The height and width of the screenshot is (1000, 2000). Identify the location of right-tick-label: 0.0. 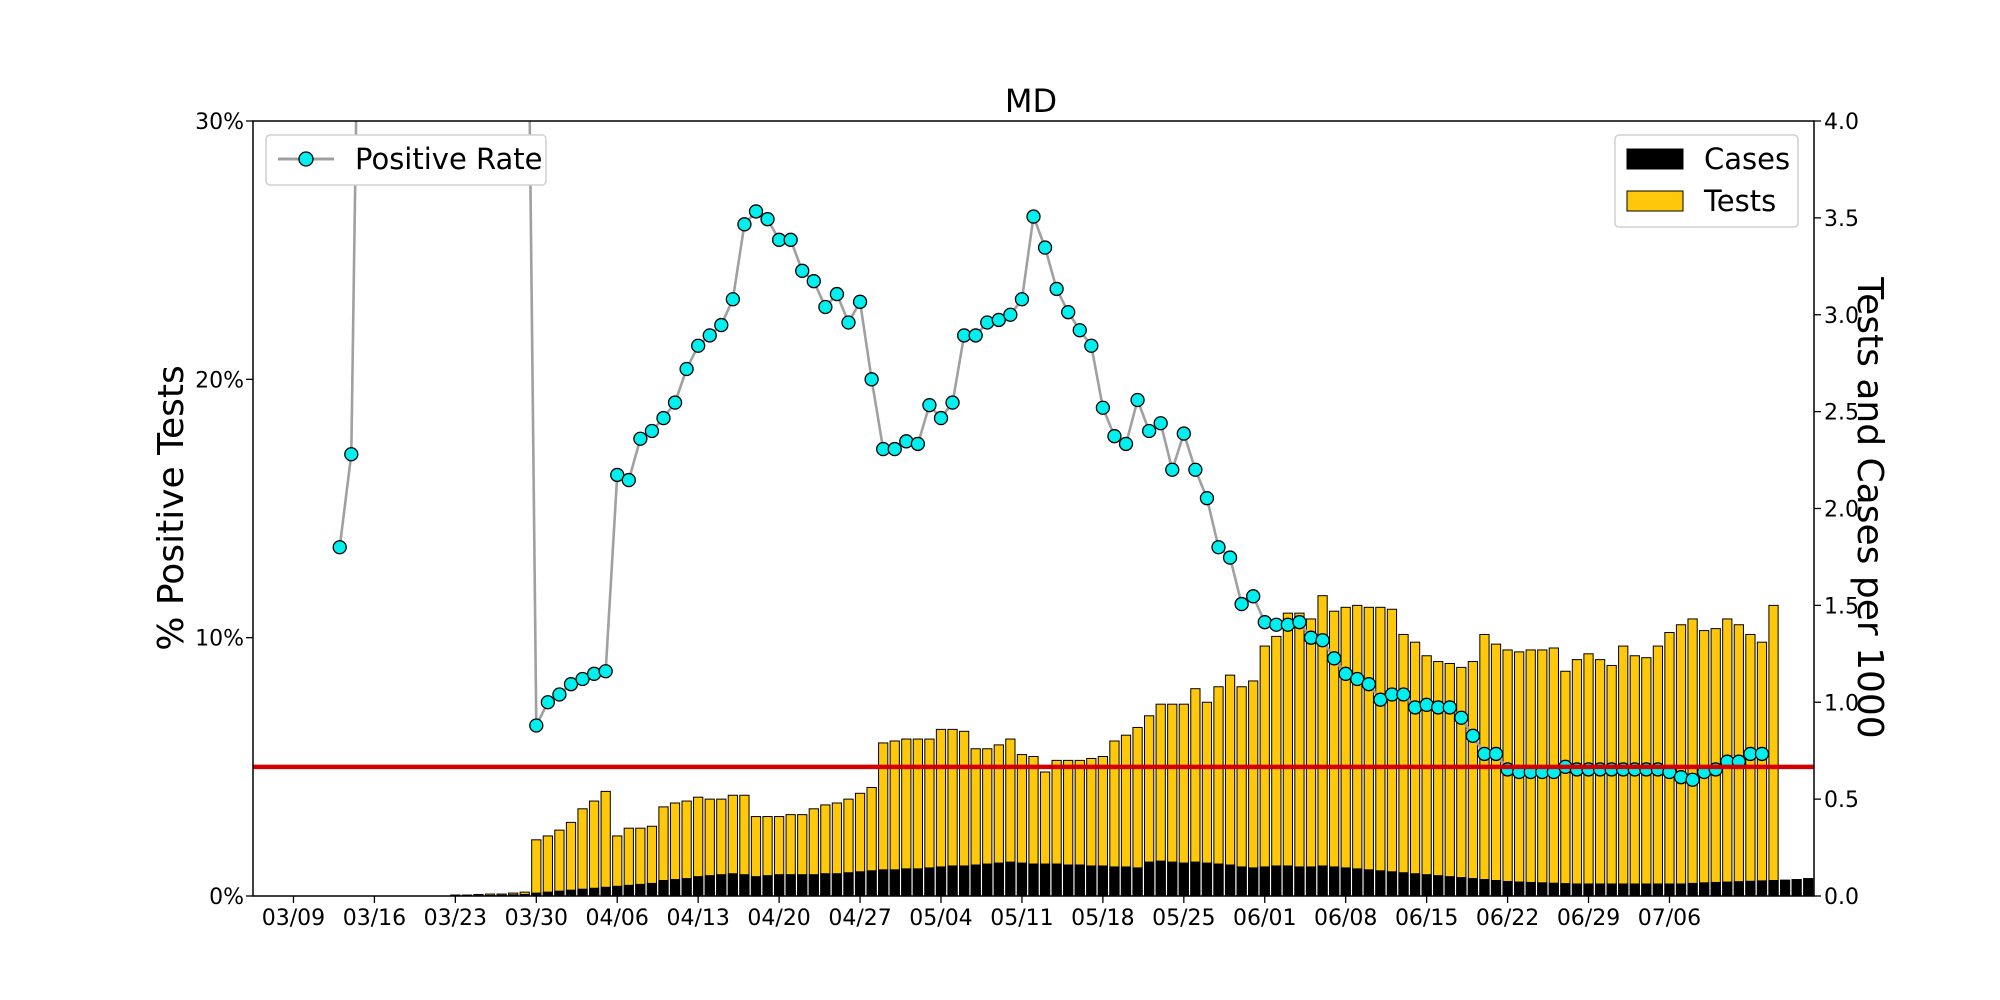
(1841, 897).